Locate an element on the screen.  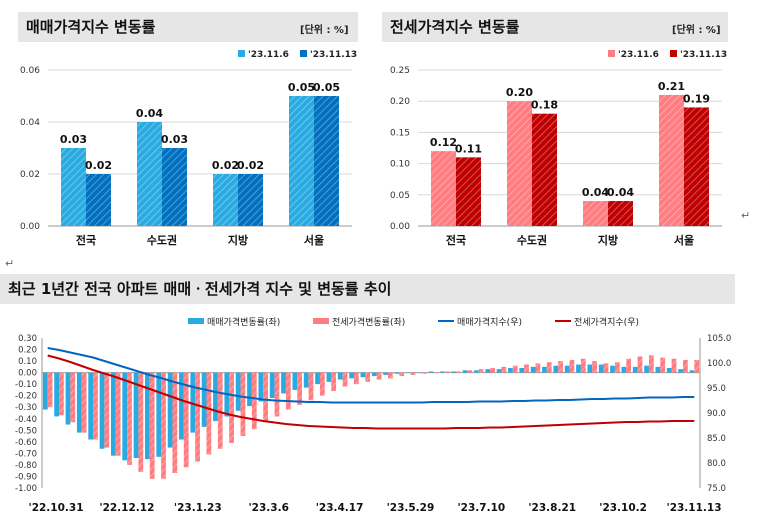
x-category-label: 수도권 is located at coordinates (532, 240).